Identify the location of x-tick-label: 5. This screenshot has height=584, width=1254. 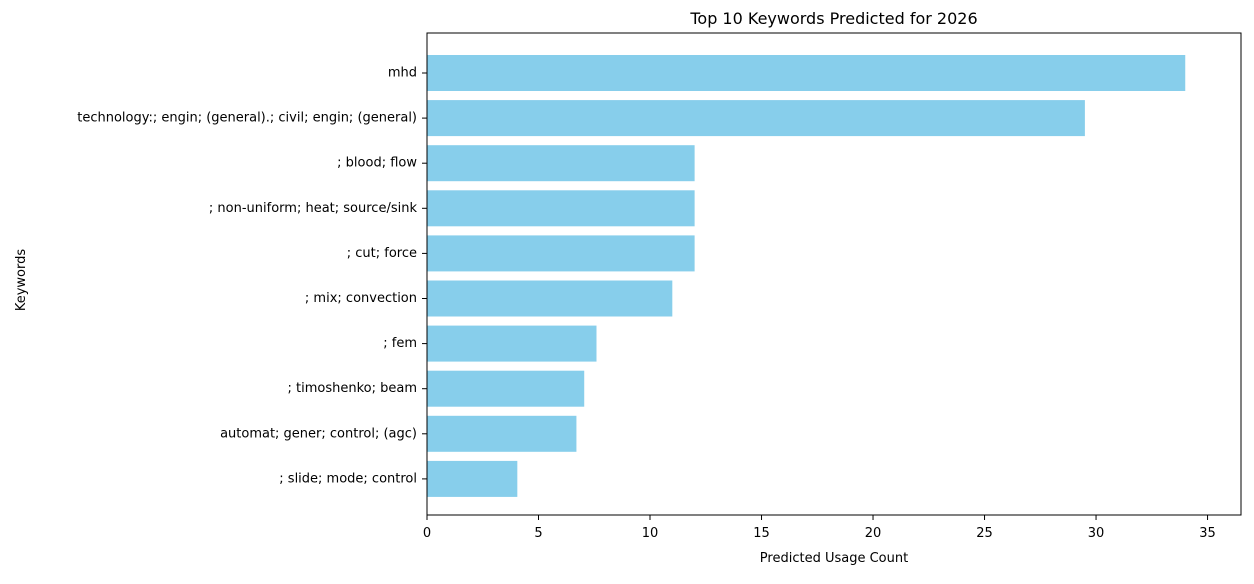
(538, 533).